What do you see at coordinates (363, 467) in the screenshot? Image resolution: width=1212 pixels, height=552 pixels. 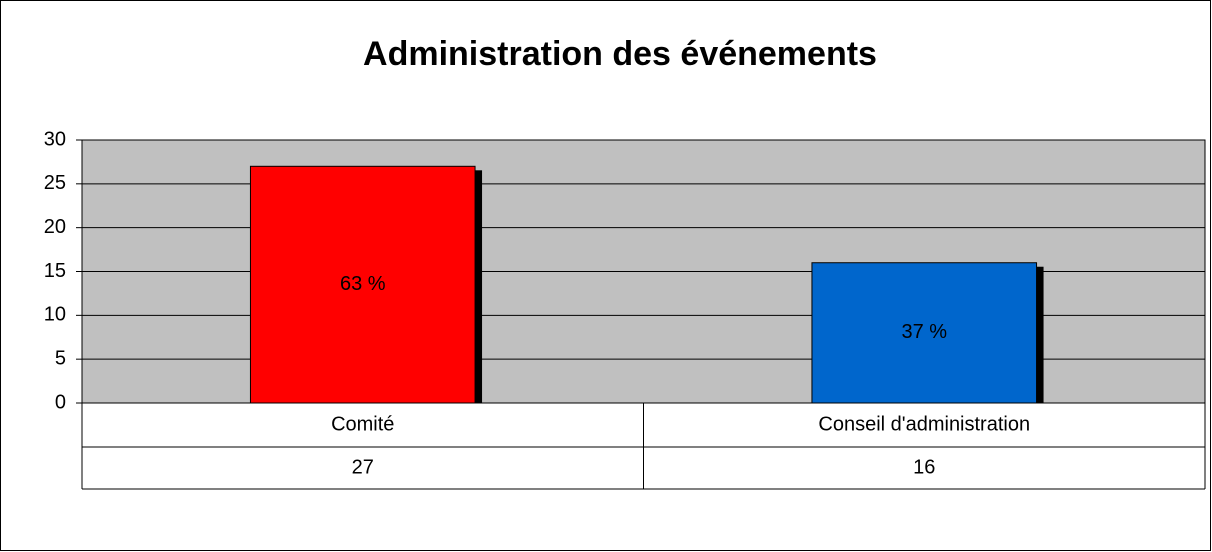 I see `table-value: 27` at bounding box center [363, 467].